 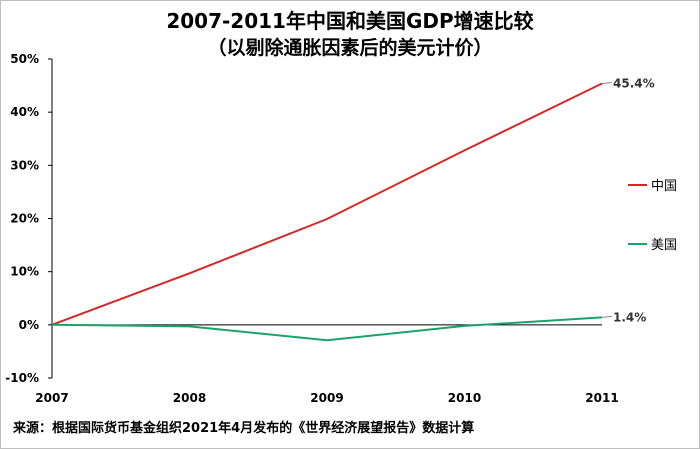 I want to click on data-label-中国: 45.4%, so click(x=634, y=83).